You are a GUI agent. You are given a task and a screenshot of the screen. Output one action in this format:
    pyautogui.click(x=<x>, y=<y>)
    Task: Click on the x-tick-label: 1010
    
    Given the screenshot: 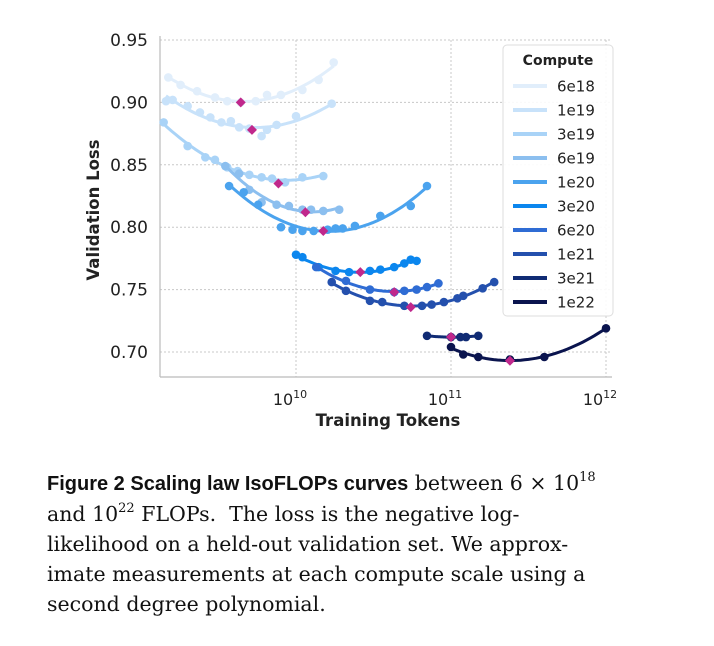 What is the action you would take?
    pyautogui.click(x=290, y=398)
    